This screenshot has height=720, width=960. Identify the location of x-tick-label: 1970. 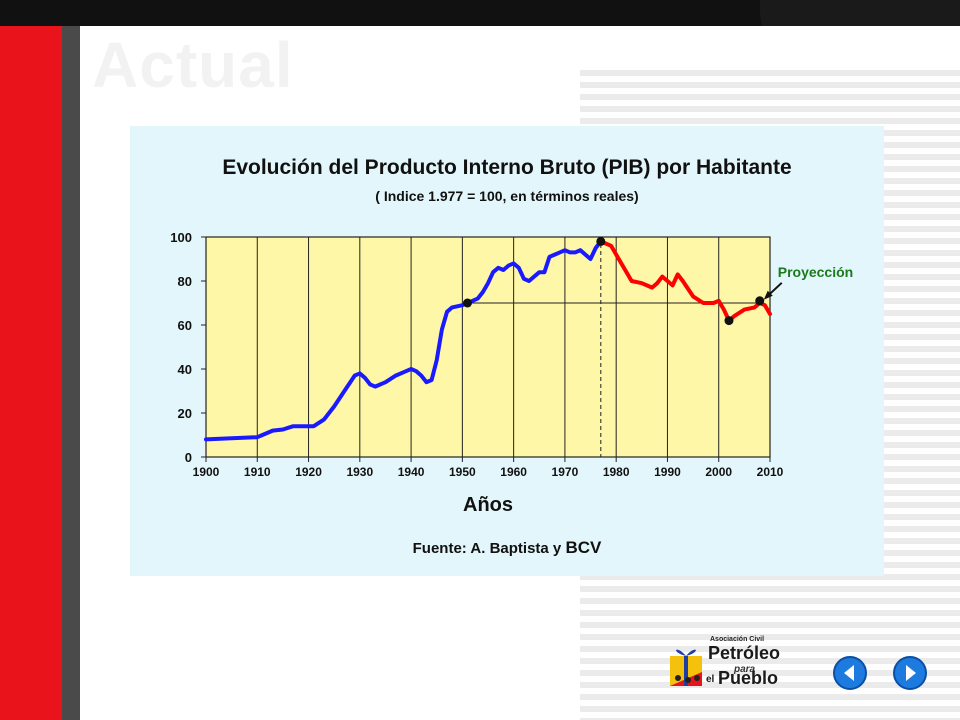
(565, 472).